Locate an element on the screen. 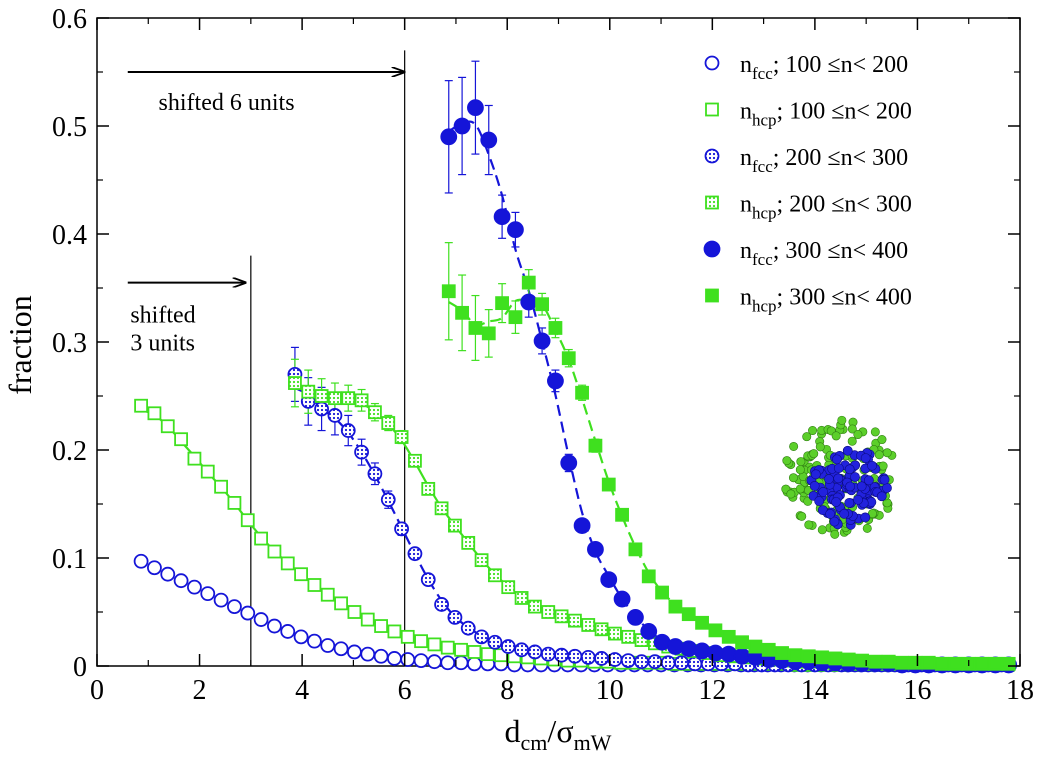 The image size is (1047, 758). x-tick-label: 0 is located at coordinates (97, 690).